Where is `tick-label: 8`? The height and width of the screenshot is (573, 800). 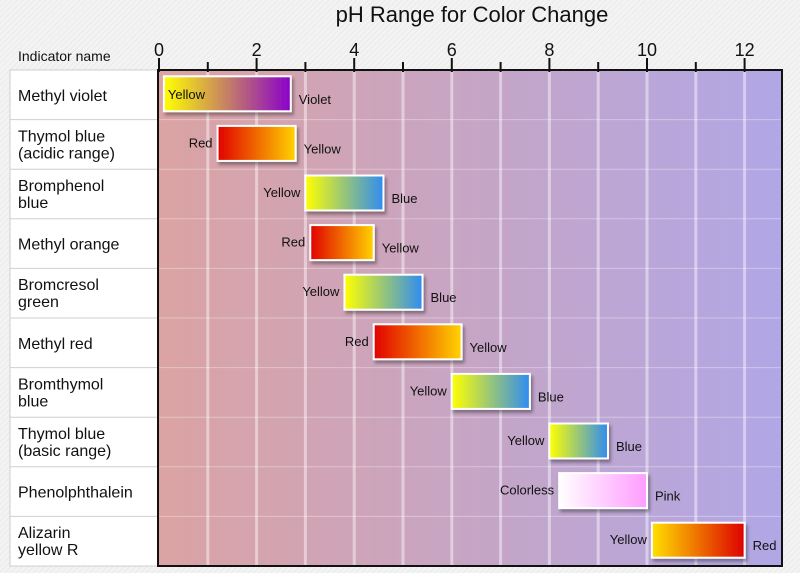
tick-label: 8 is located at coordinates (549, 50).